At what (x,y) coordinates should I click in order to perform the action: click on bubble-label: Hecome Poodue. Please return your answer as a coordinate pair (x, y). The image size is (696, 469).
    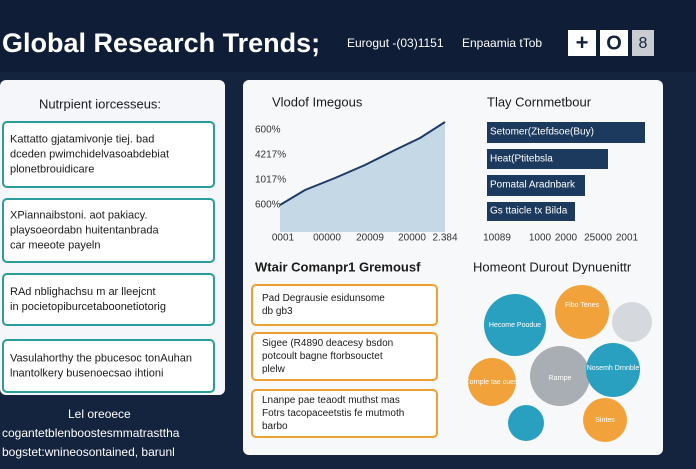
    Looking at the image, I should click on (515, 325).